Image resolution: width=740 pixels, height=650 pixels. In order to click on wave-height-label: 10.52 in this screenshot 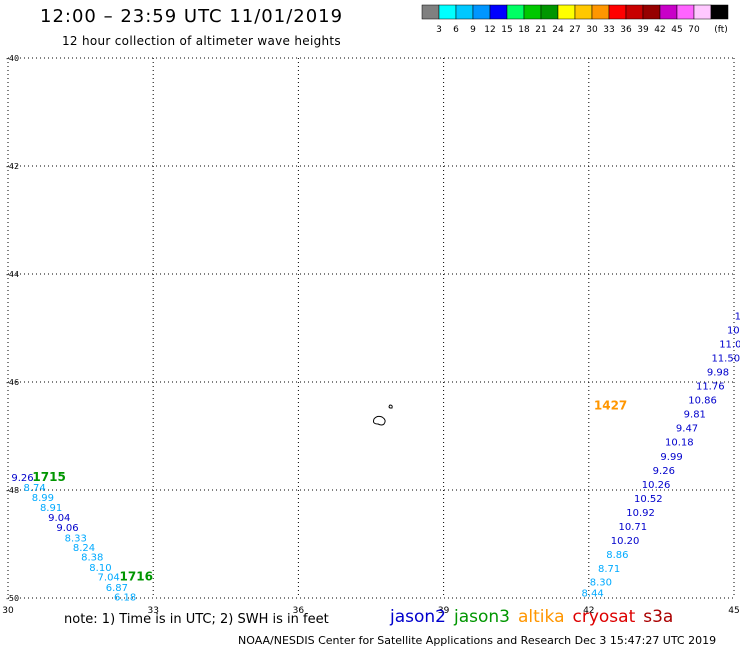, I will do `click(648, 499)`.